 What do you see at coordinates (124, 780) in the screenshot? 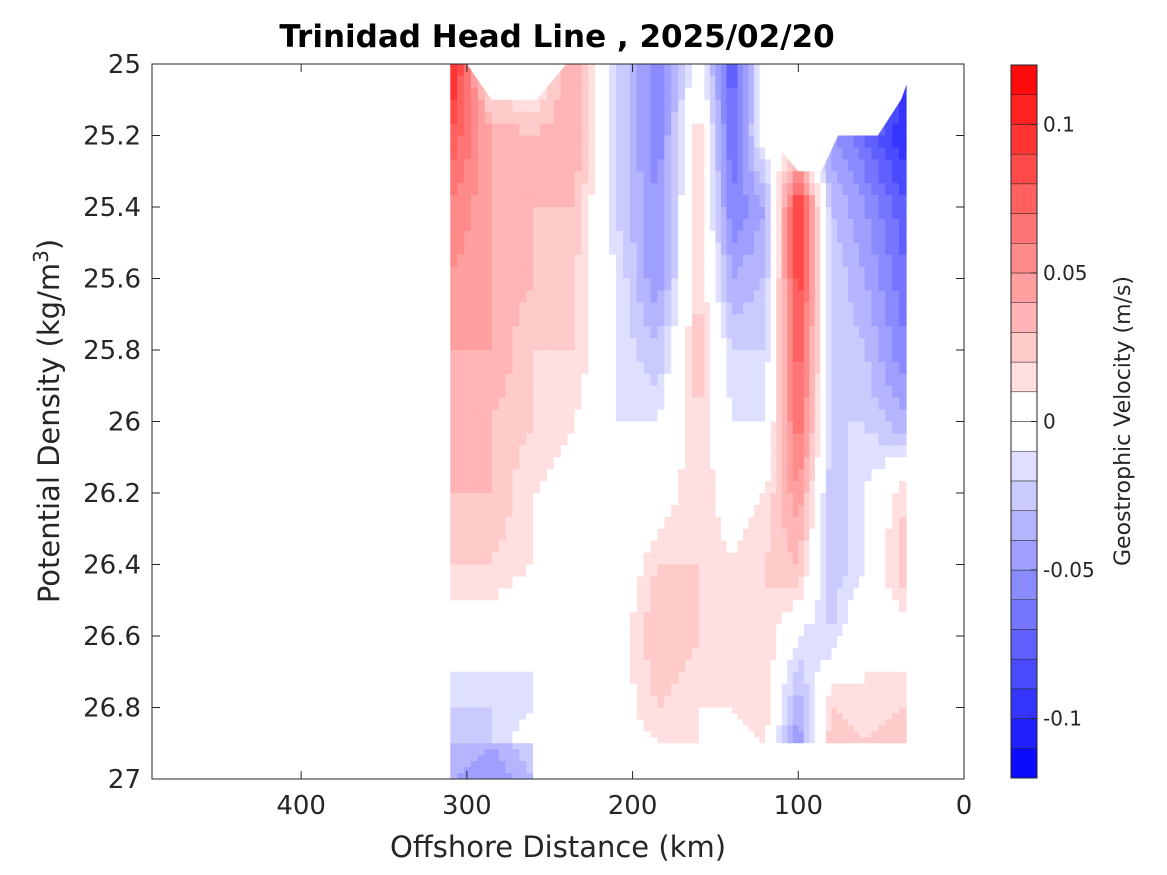
I see `y-tick-label: 27` at bounding box center [124, 780].